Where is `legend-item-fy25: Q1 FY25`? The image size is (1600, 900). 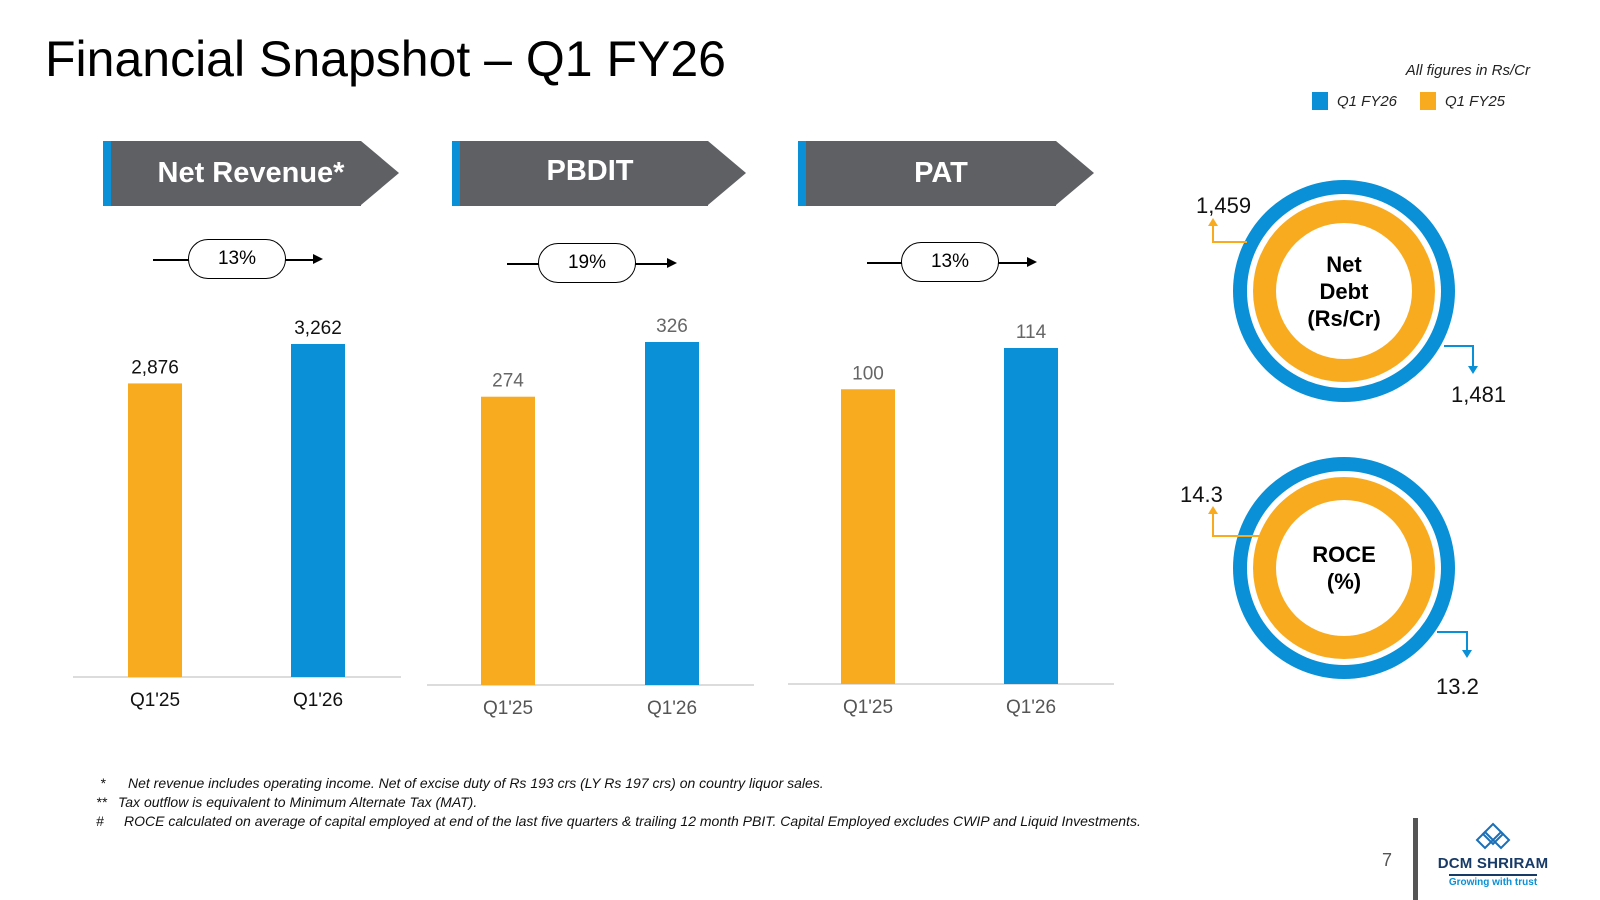
legend-item-fy25: Q1 FY25 is located at coordinates (1462, 101).